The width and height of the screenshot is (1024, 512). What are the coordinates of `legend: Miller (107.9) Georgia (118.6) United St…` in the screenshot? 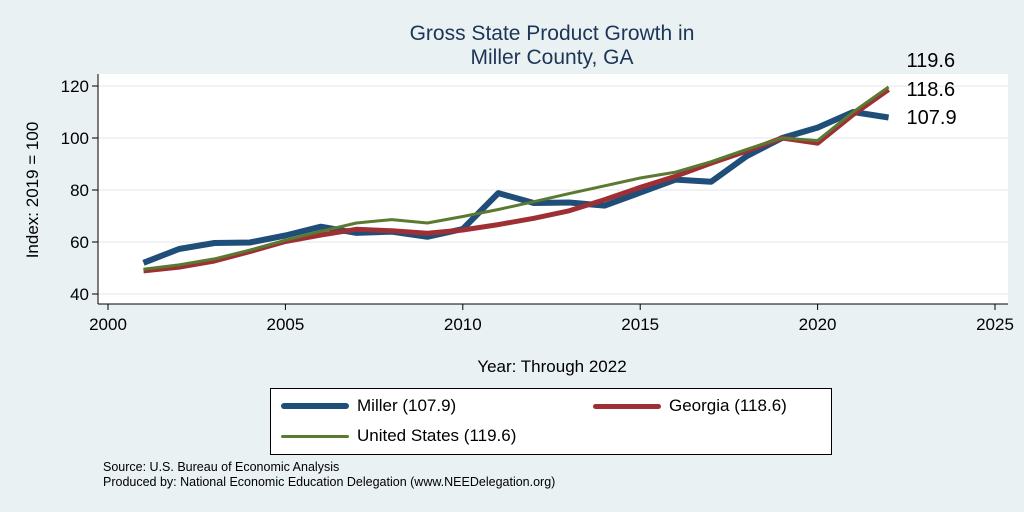 It's located at (551, 421).